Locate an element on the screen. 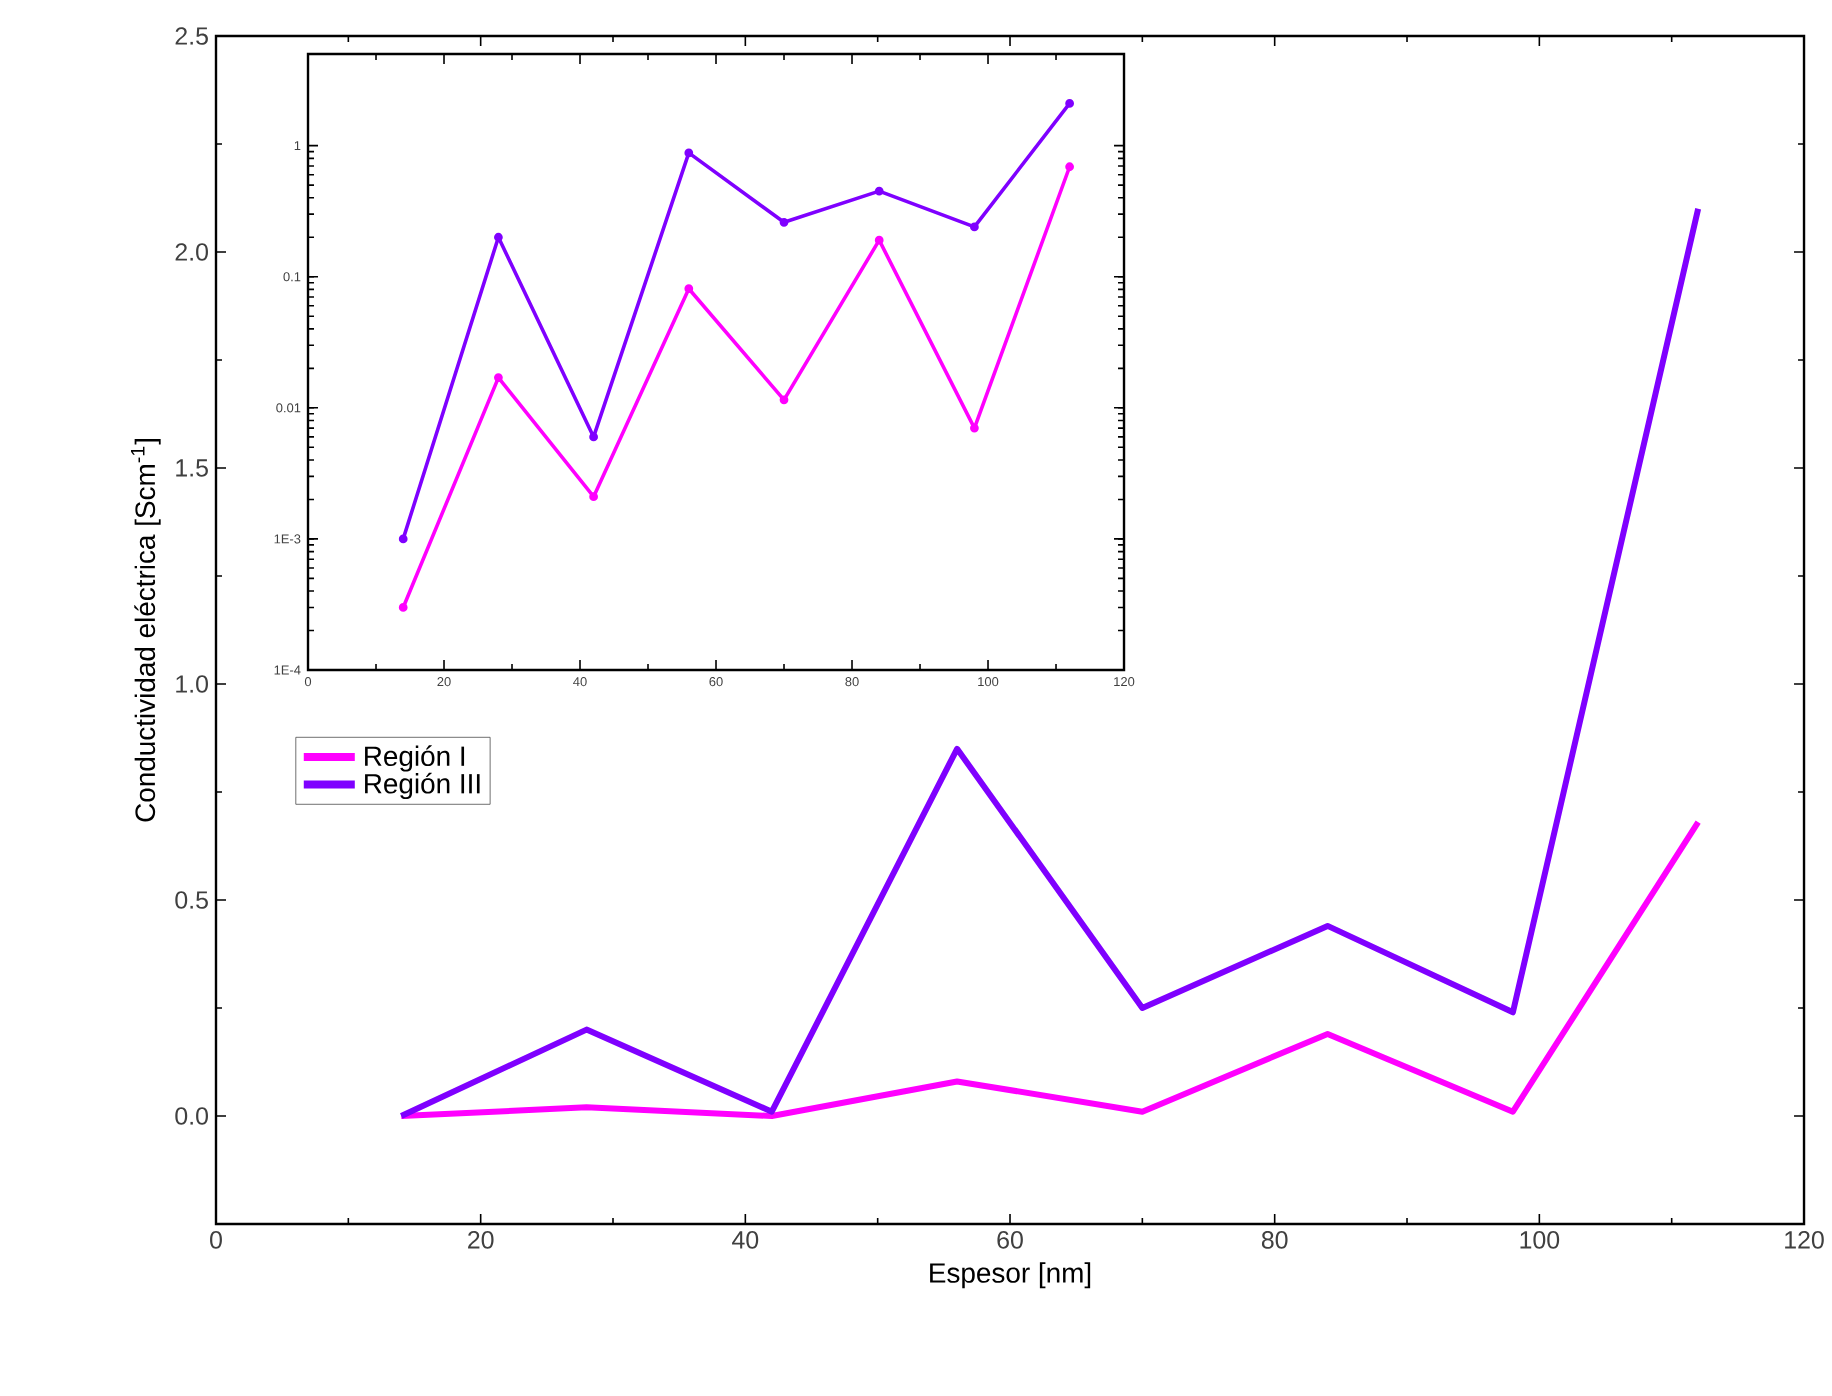  y-axis-title: Conductividad eléctrica [Scm$^{-1}$] is located at coordinates (146, 630).